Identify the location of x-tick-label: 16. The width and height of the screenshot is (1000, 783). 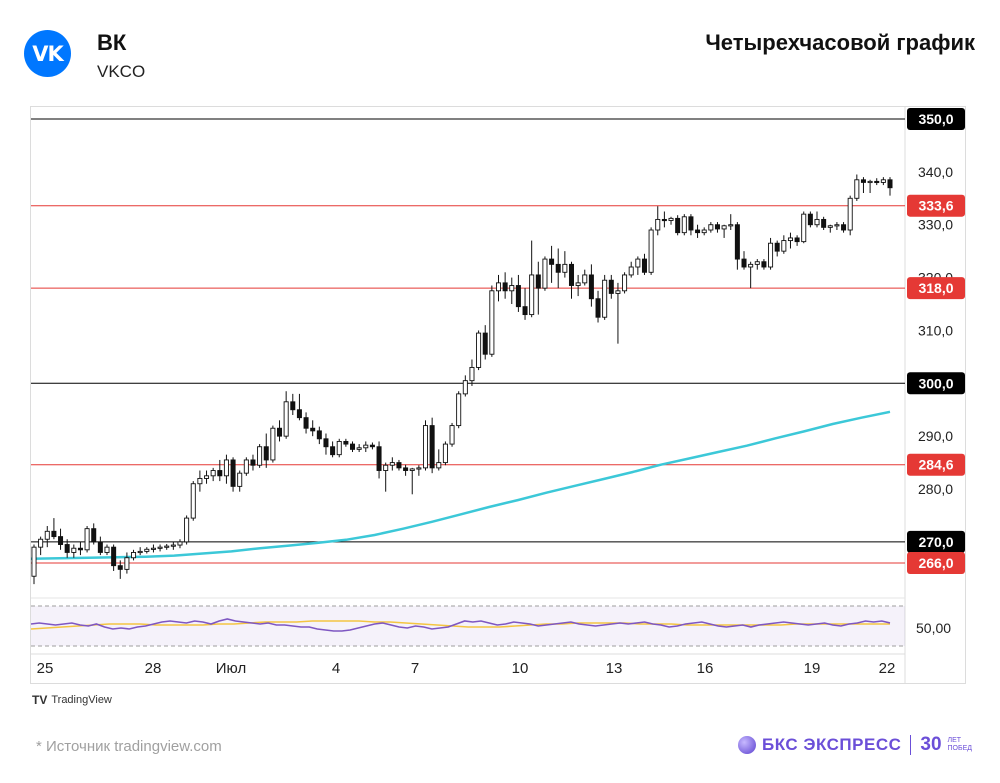
(705, 668).